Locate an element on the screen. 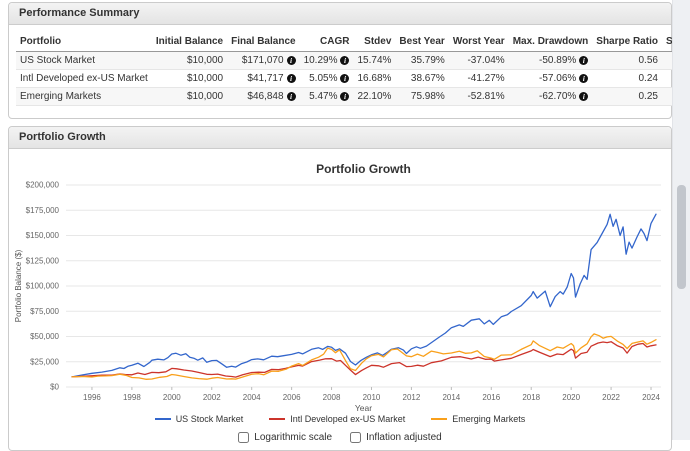 Image resolution: width=690 pixels, height=451 pixels. svg-text: $25,000 is located at coordinates (44, 361).